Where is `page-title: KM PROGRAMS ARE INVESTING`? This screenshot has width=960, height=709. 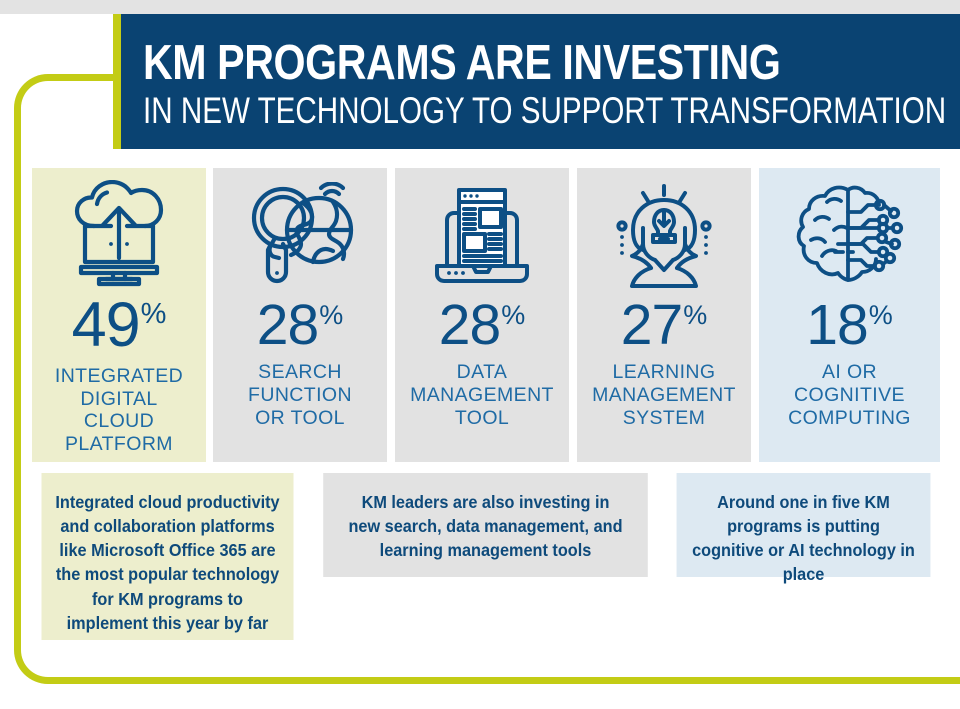
page-title: KM PROGRAMS ARE INVESTING is located at coordinates (462, 63).